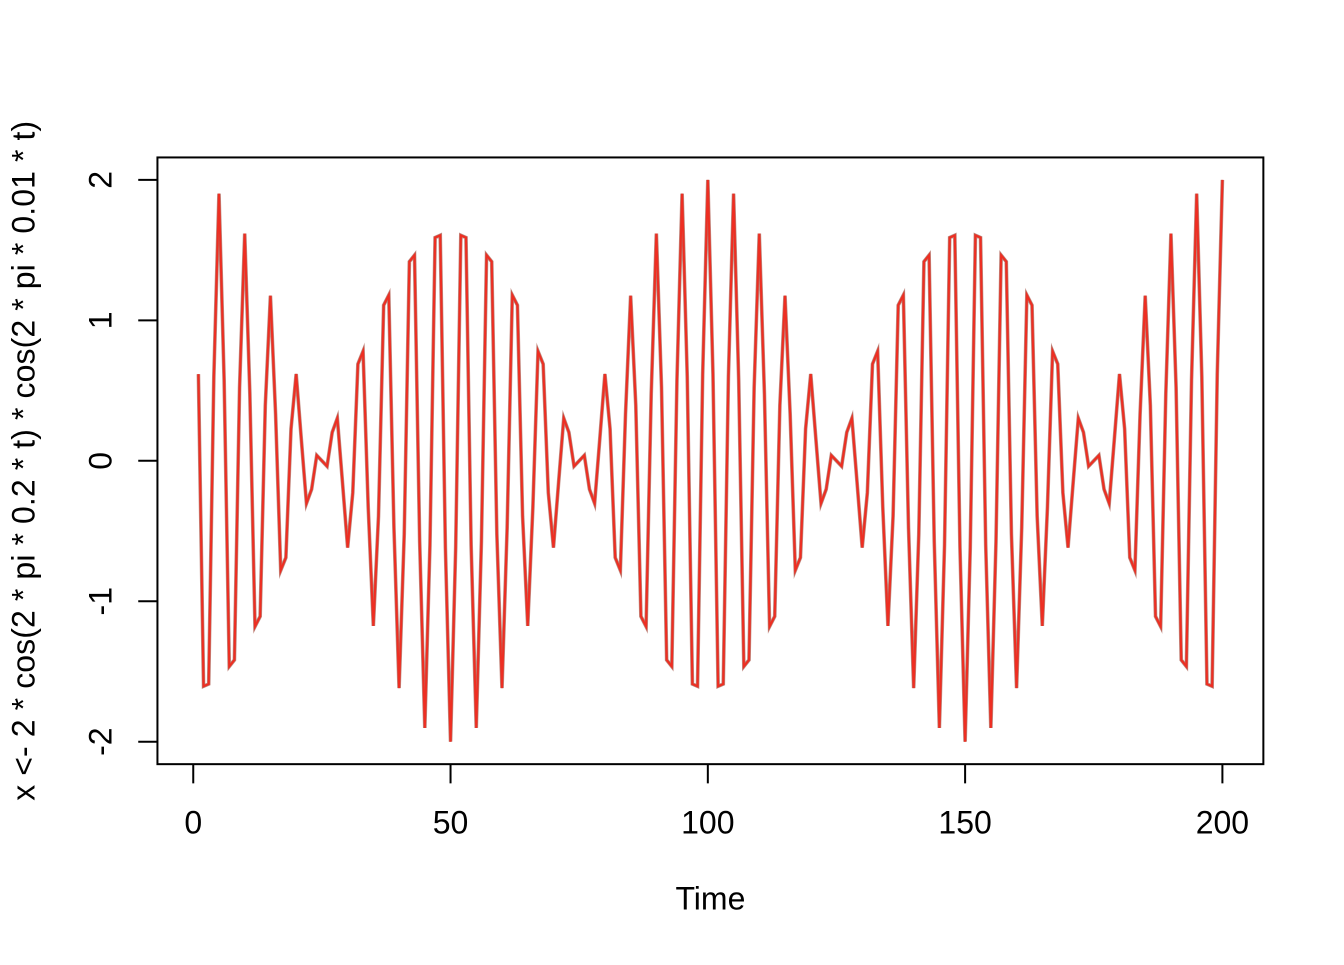 The width and height of the screenshot is (1344, 965). I want to click on svg-text: 150, so click(964, 823).